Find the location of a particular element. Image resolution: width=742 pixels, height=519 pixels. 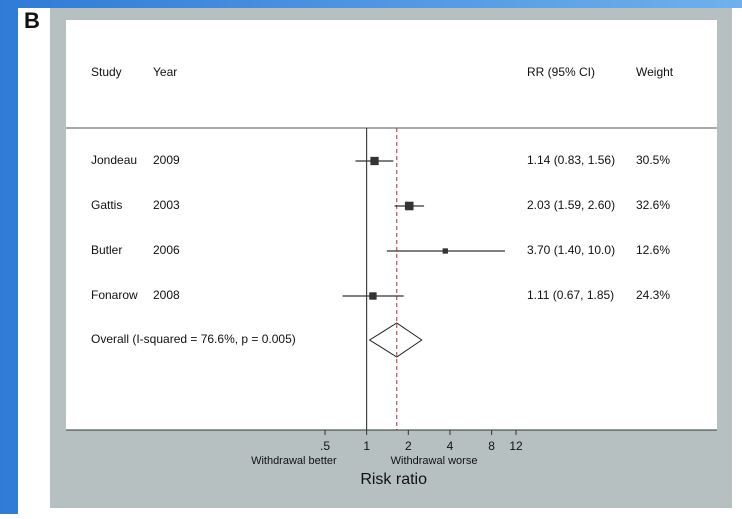

rr-ci-label: 2.03 (1.59, 2.60) is located at coordinates (571, 205).